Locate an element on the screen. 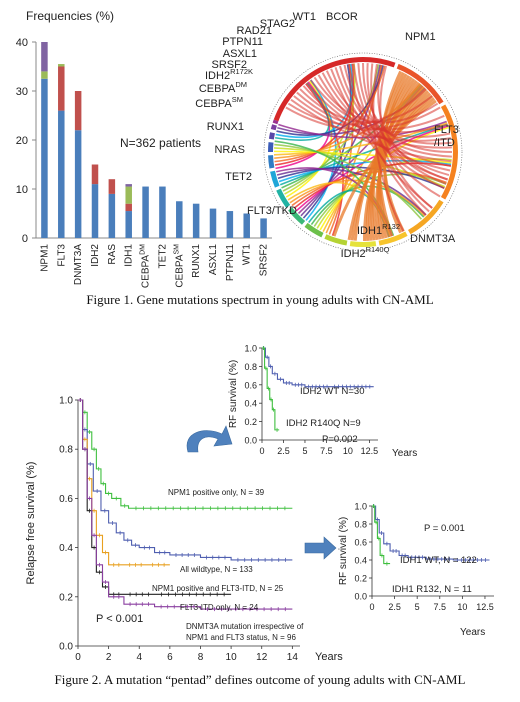 The image size is (520, 702). km-series-label: FLT3-ITD only, N = 24 is located at coordinates (219, 607).